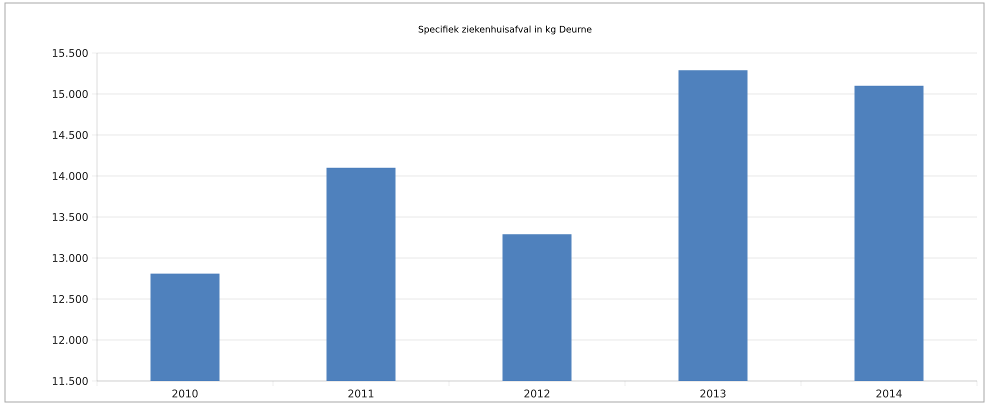 This screenshot has height=405, width=989. Describe the element at coordinates (70, 53) in the screenshot. I see `y-tick-label: 15.500` at that location.